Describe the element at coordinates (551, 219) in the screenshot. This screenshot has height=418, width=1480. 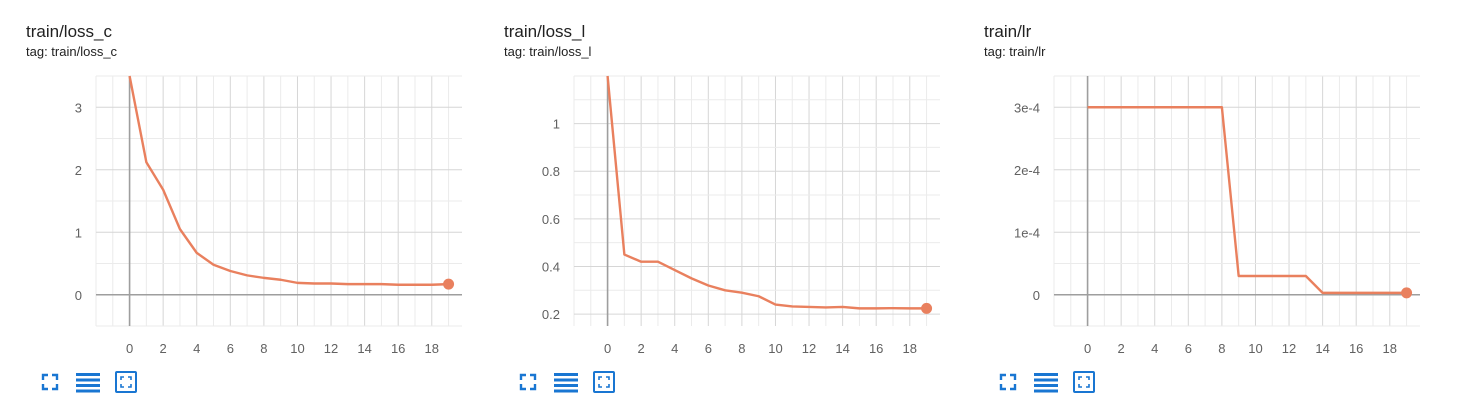
I see `y-tick-label: 0.6` at that location.